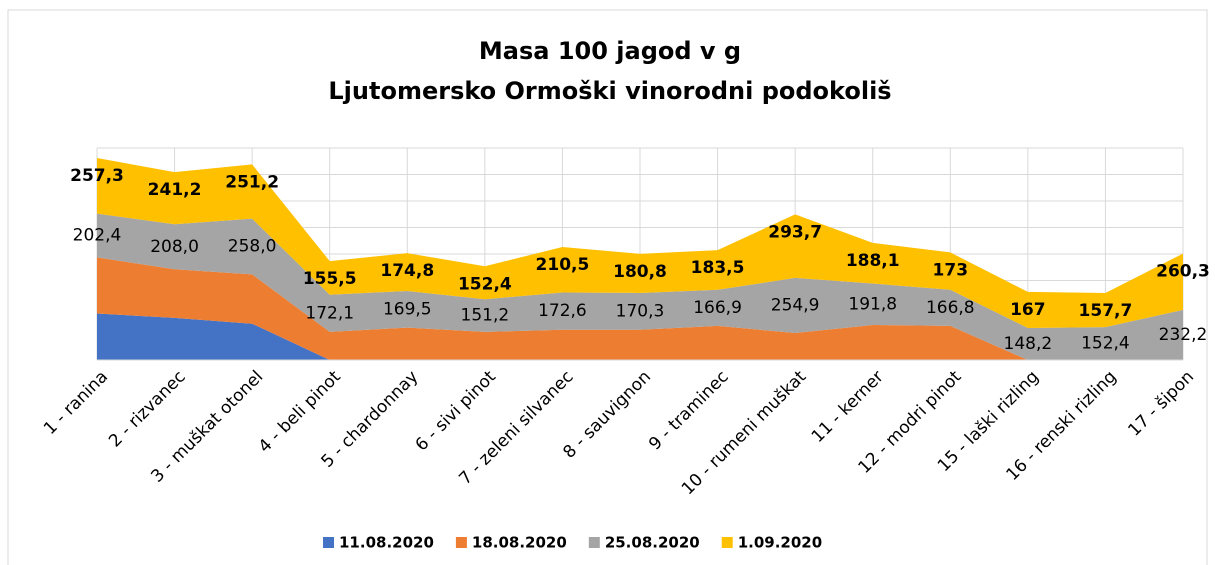  Describe the element at coordinates (252, 182) in the screenshot. I see `data-label: 251,2` at that location.